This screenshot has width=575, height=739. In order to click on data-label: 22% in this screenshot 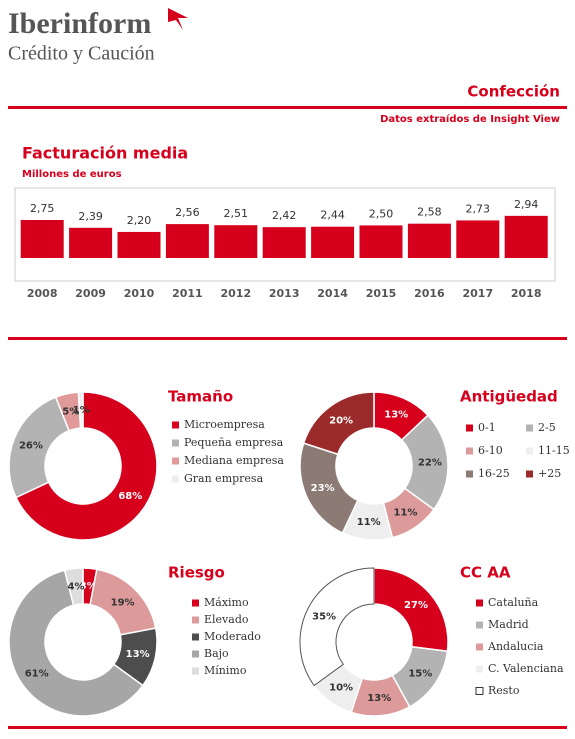, I will do `click(430, 462)`.